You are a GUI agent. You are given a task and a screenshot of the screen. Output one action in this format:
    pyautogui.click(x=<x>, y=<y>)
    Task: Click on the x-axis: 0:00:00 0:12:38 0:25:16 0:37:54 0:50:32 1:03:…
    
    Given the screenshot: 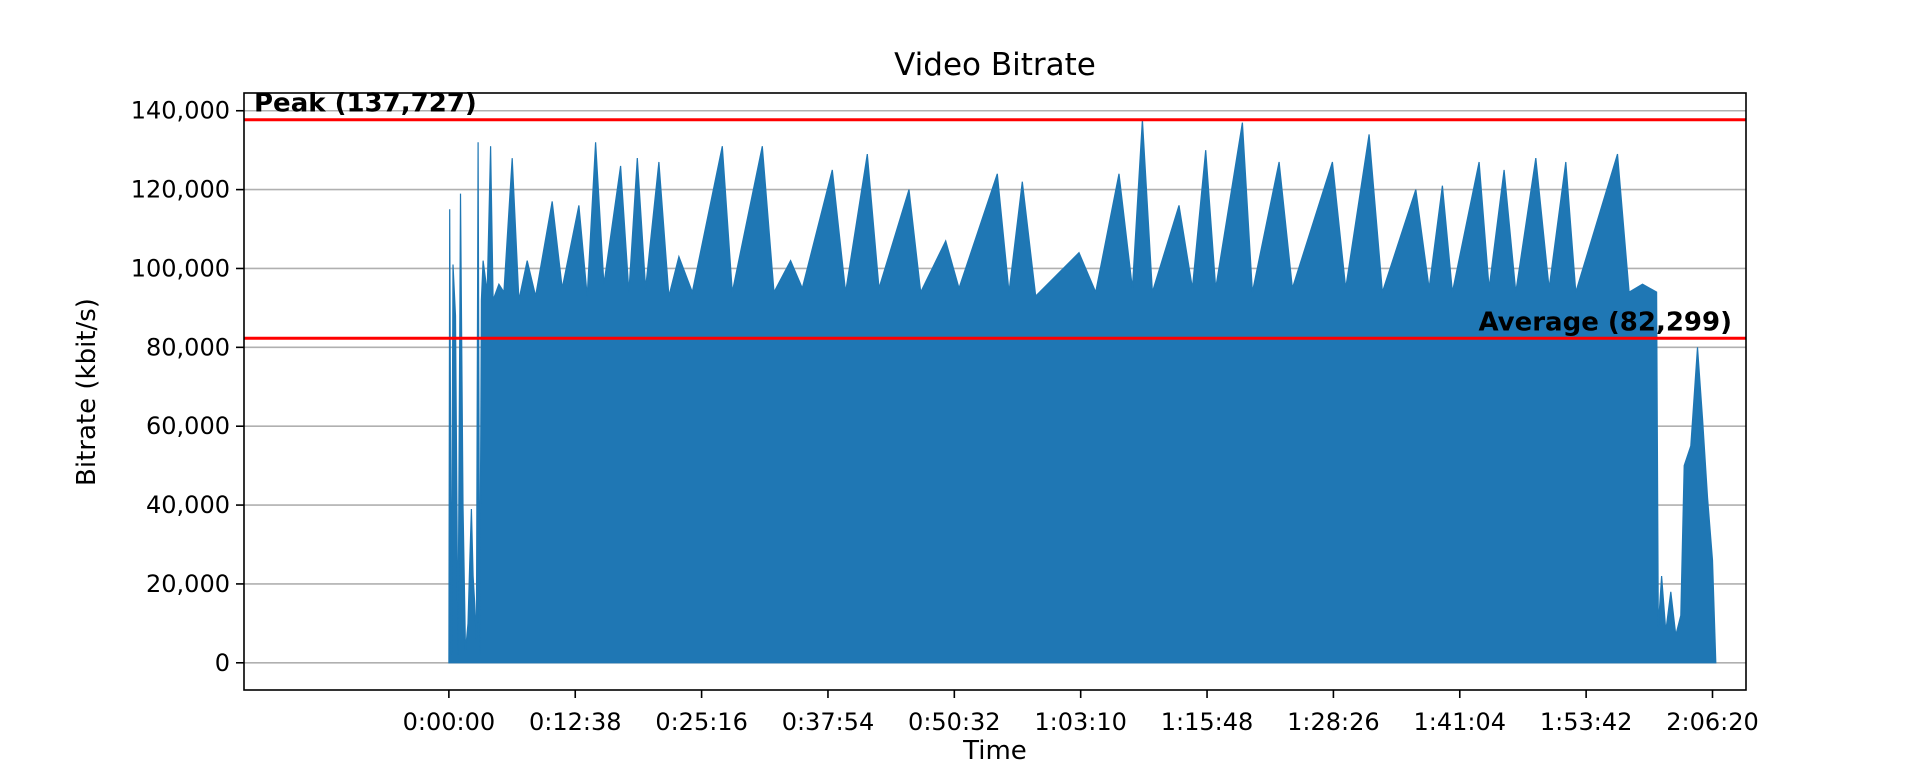 What is the action you would take?
    pyautogui.click(x=1081, y=713)
    